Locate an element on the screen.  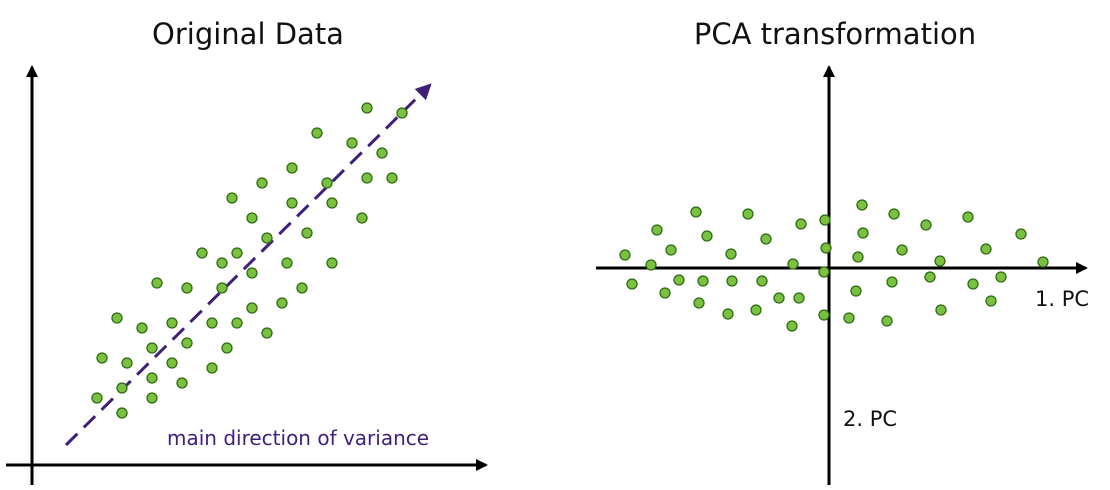
pc1-axis-label: 1. PC is located at coordinates (1062, 299).